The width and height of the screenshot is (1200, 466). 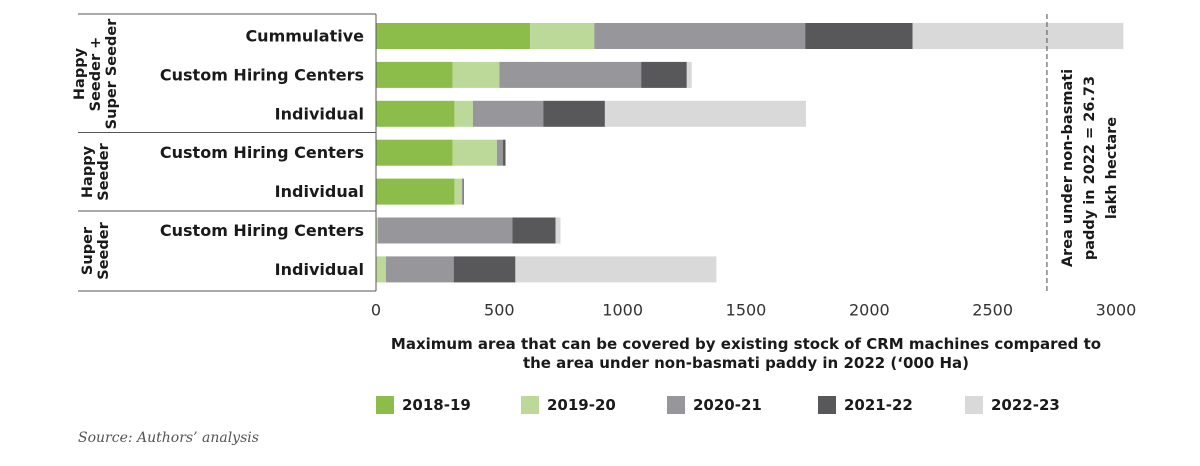 What do you see at coordinates (1116, 310) in the screenshot?
I see `x-tick-label: 3000` at bounding box center [1116, 310].